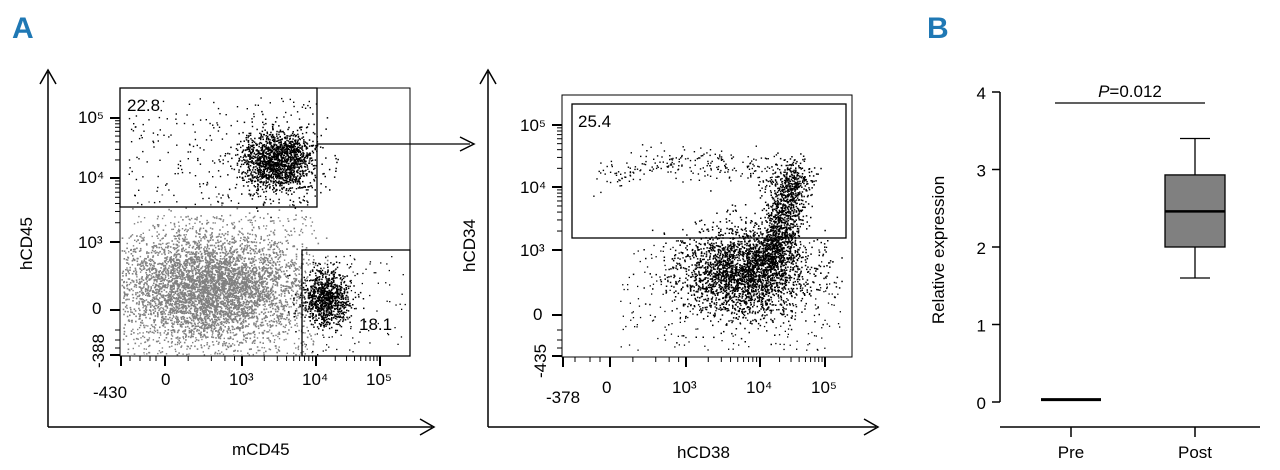  I want to click on plot2-y-ticks, so click(557, 240).